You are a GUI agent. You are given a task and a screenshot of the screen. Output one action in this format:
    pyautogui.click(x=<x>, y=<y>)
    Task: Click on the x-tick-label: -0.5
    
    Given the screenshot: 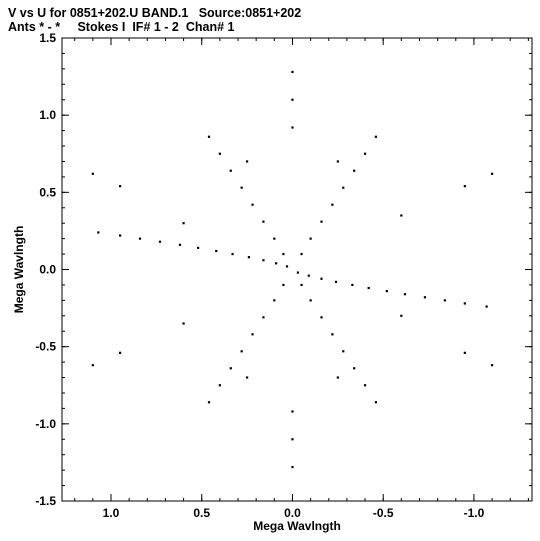 What is the action you would take?
    pyautogui.click(x=383, y=513)
    